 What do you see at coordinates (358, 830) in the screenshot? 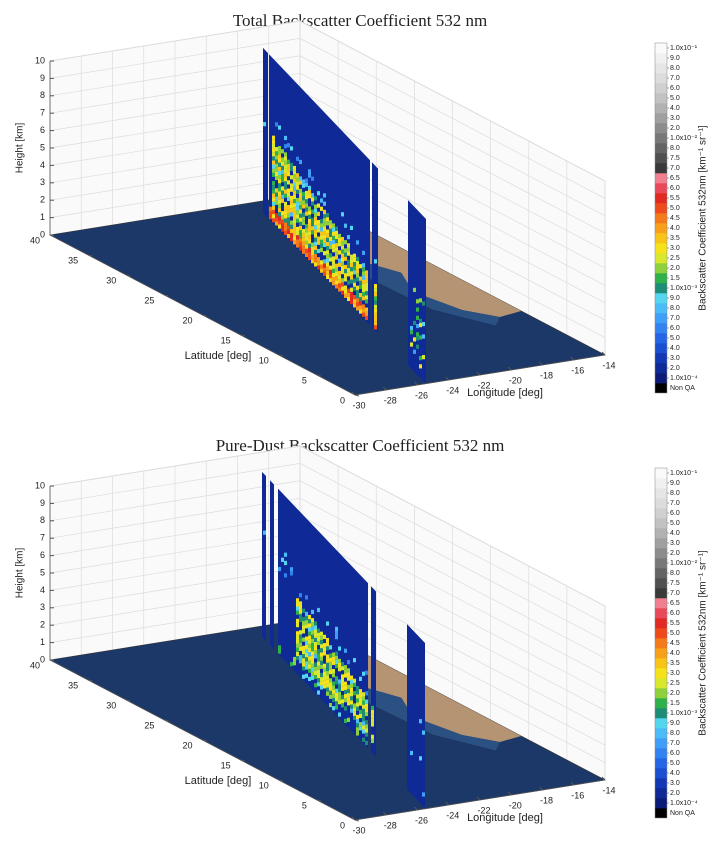
I see `x-tick-label: -30` at bounding box center [358, 830].